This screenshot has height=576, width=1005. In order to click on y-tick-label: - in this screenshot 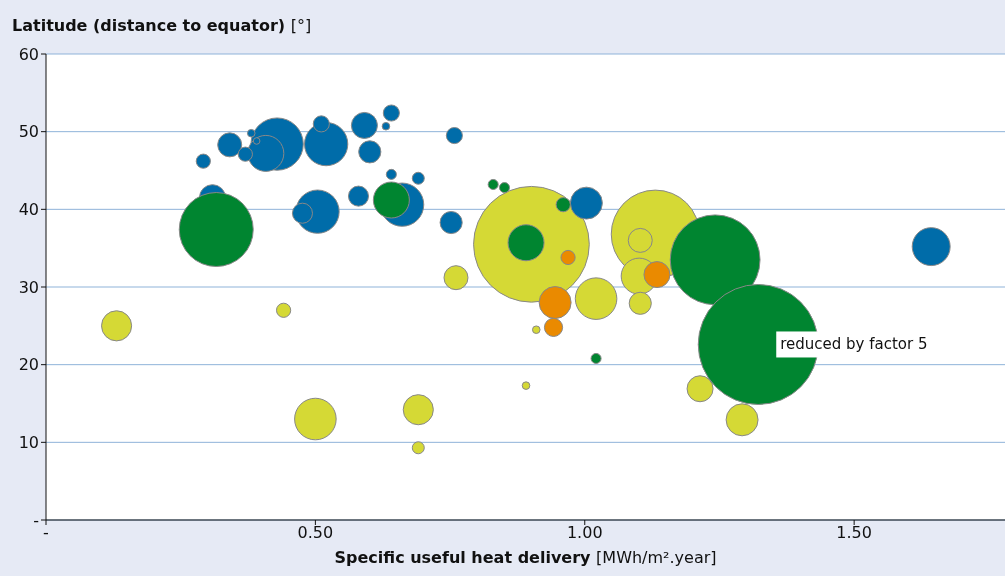, I will do `click(36, 520)`.